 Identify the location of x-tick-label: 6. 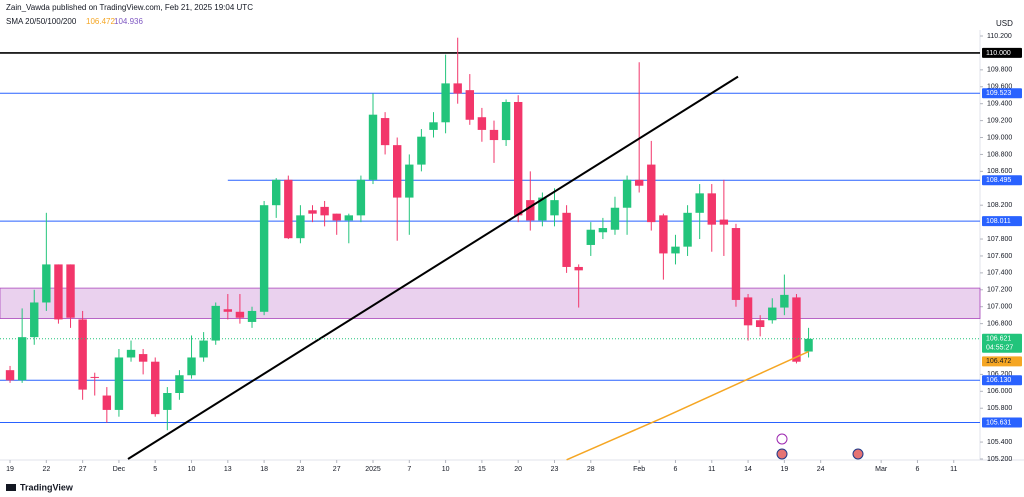
(676, 469).